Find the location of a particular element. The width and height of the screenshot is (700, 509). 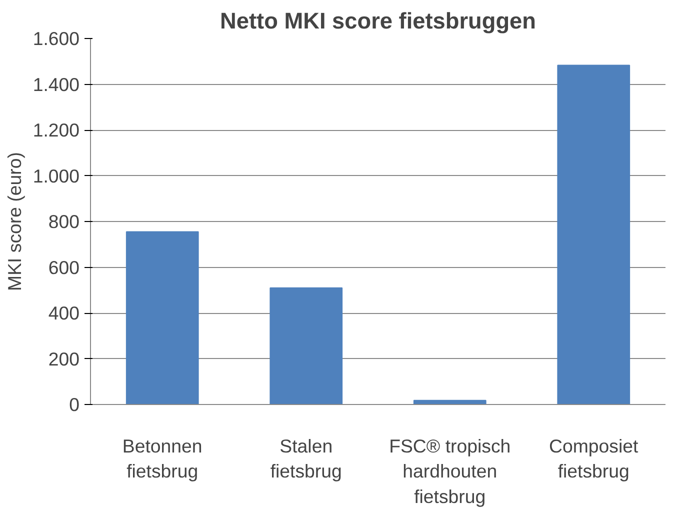

y-tick-label: 200 is located at coordinates (64, 359).